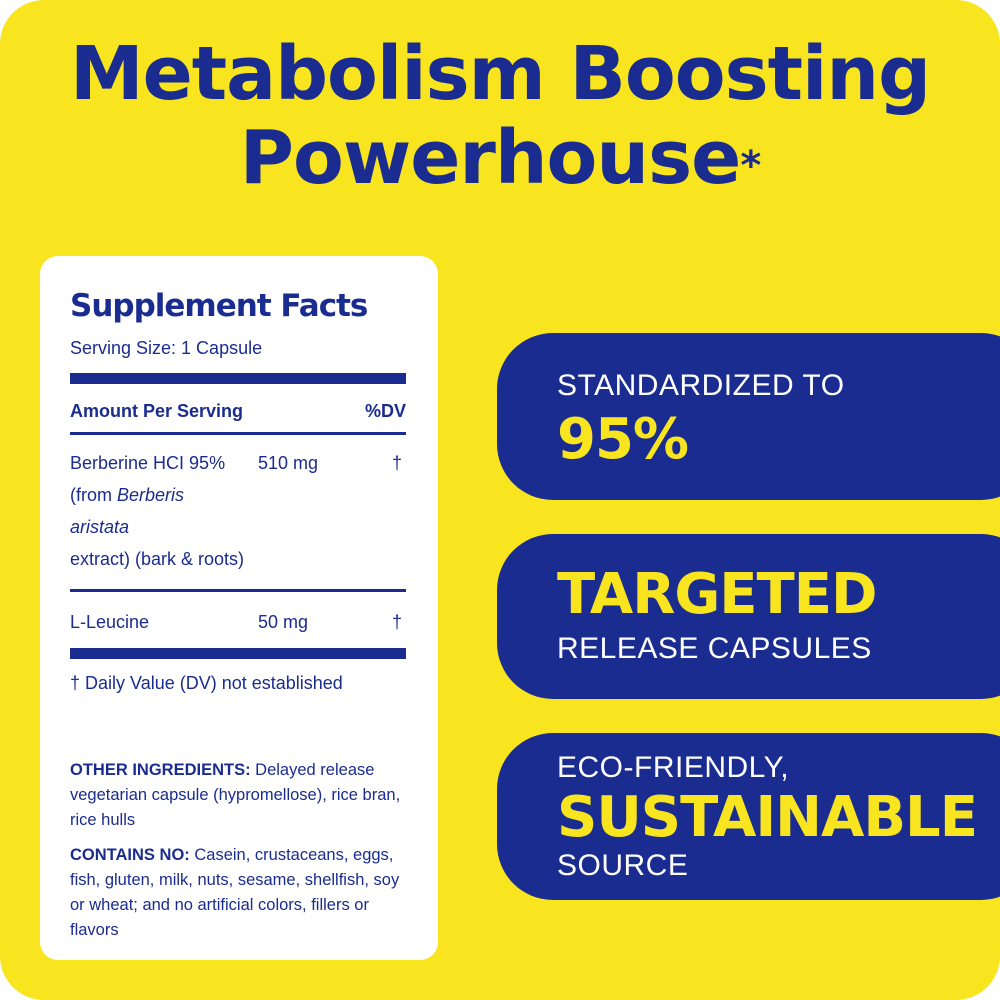 This screenshot has width=1000, height=1000. What do you see at coordinates (490, 158) in the screenshot?
I see `headline-line-2-text: Powerhouse` at bounding box center [490, 158].